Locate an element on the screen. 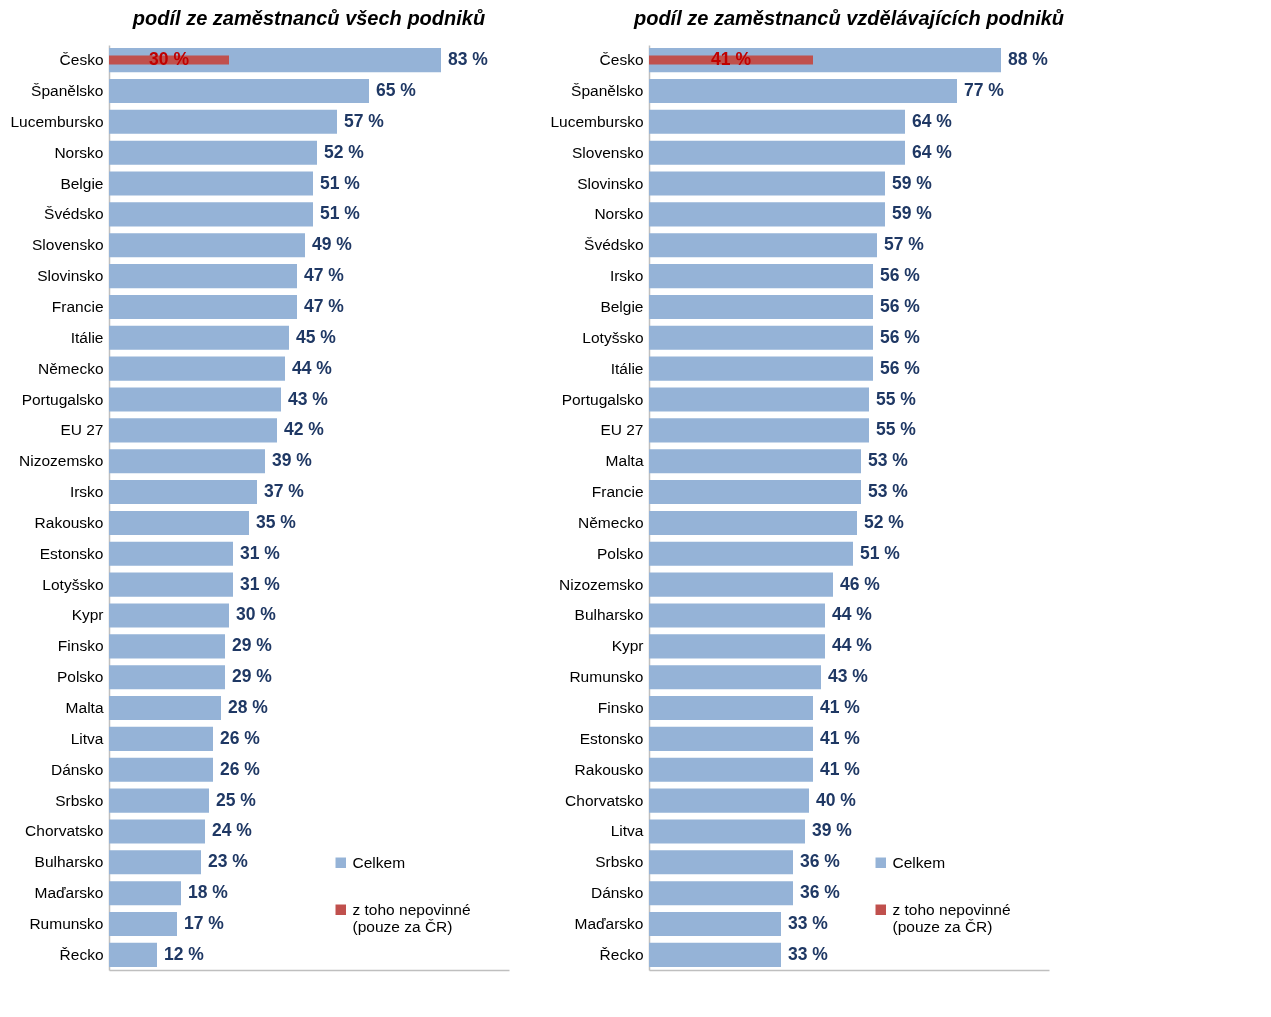 The image size is (1271, 1017). data-label: 42 % is located at coordinates (304, 429).